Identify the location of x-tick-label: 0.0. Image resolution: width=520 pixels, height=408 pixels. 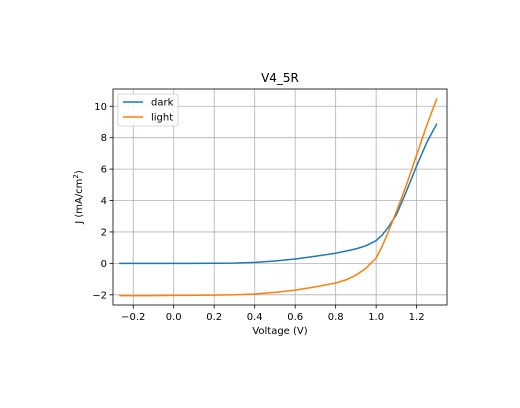
(174, 317).